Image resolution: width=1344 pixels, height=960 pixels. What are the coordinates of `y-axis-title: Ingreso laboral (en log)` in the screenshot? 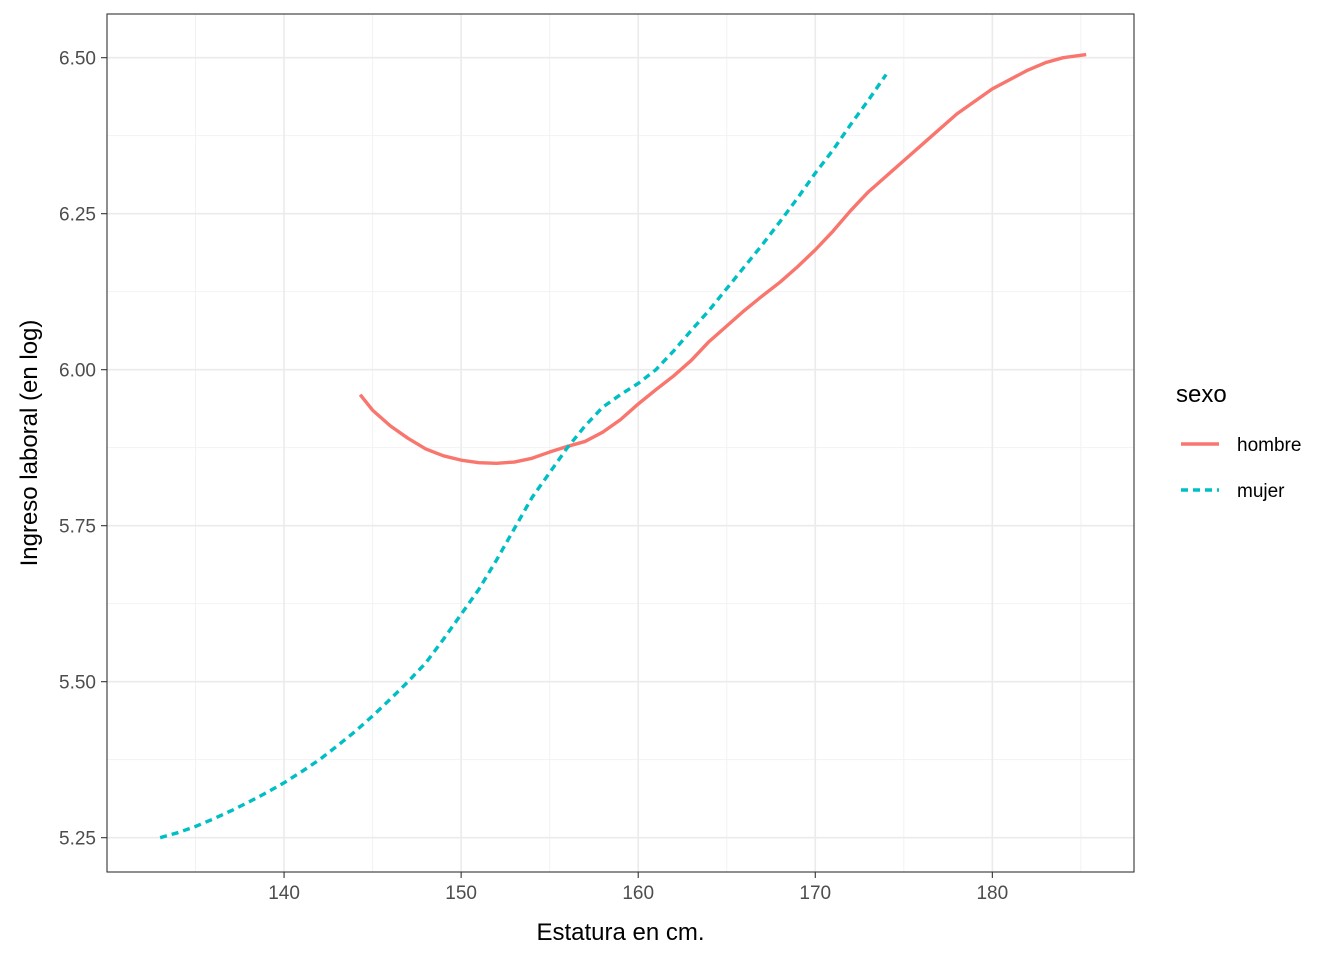 It's located at (29, 443).